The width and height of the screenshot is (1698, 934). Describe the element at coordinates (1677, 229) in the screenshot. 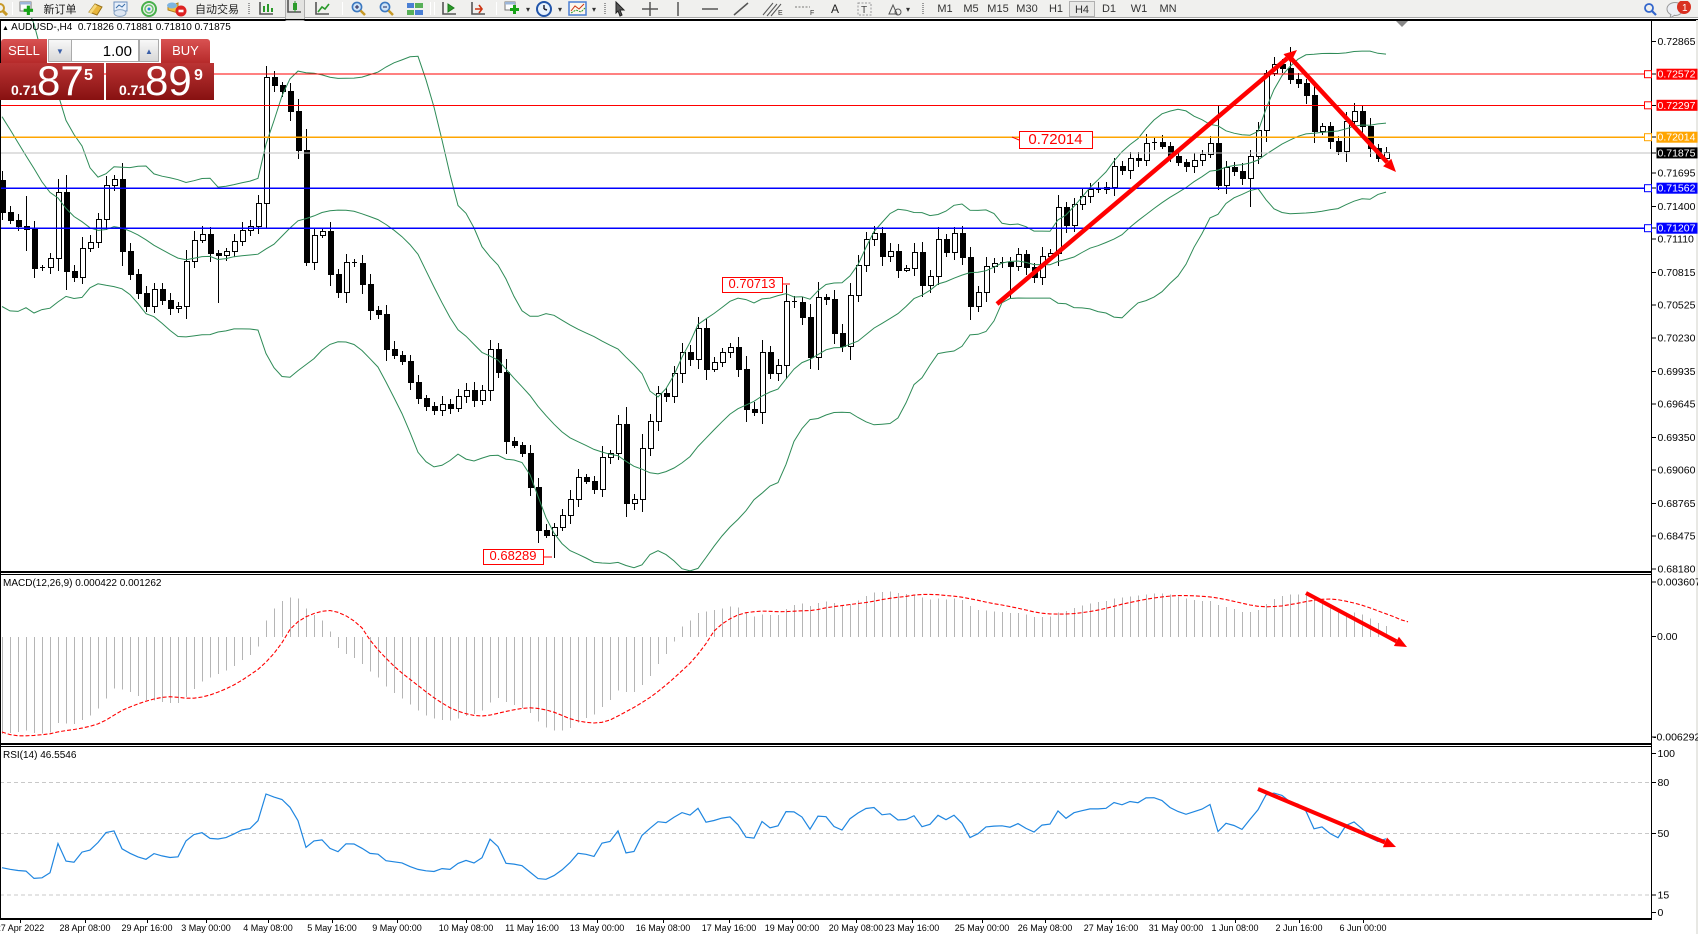

I see `svg-text: 0.71207` at that location.